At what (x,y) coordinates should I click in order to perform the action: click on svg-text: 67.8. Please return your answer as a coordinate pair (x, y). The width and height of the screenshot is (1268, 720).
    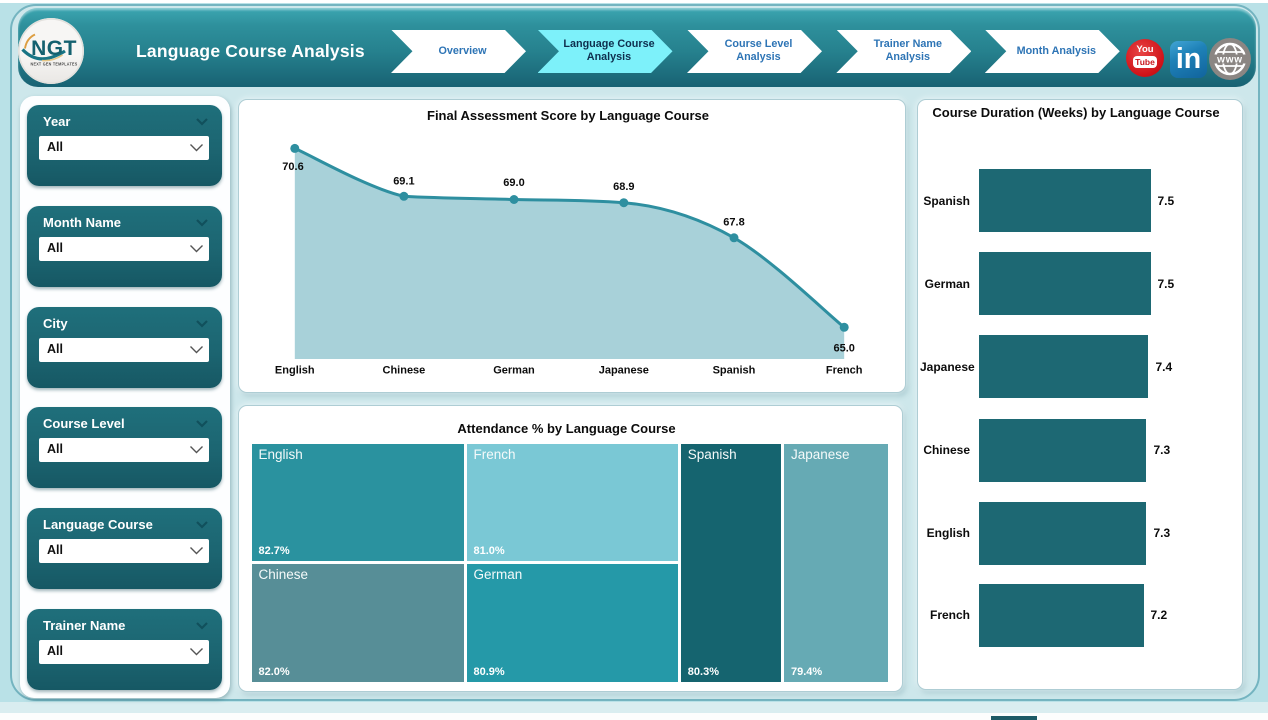
    Looking at the image, I should click on (733, 223).